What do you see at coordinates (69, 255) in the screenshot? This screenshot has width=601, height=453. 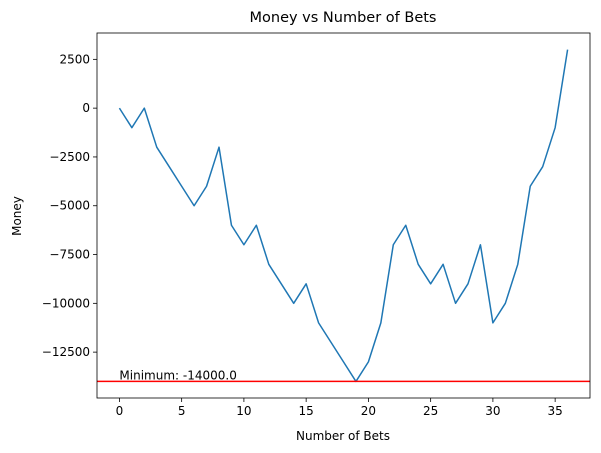 I see `y-tick-label: −7500` at bounding box center [69, 255].